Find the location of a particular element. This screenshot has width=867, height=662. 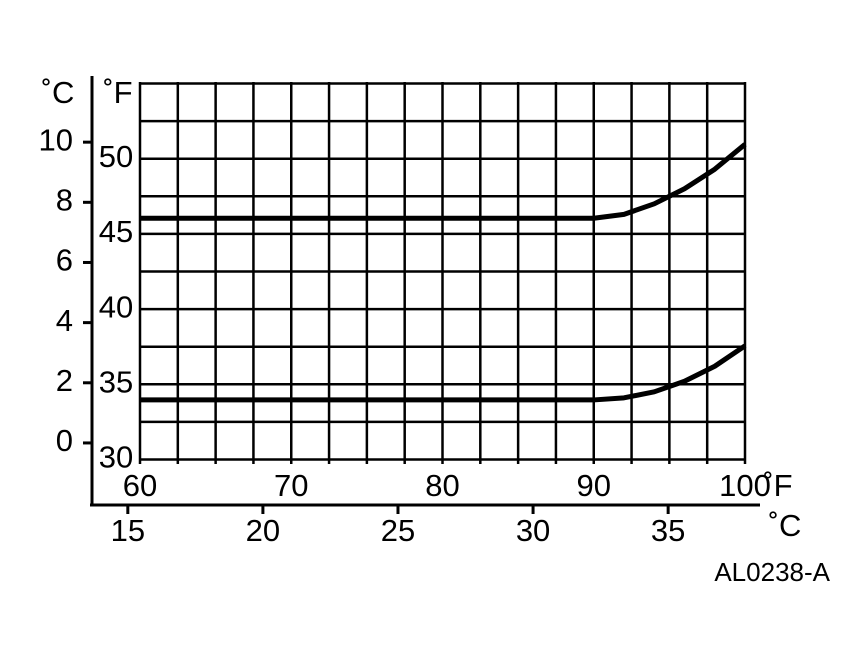

x2-tick-label: 30 is located at coordinates (533, 530).